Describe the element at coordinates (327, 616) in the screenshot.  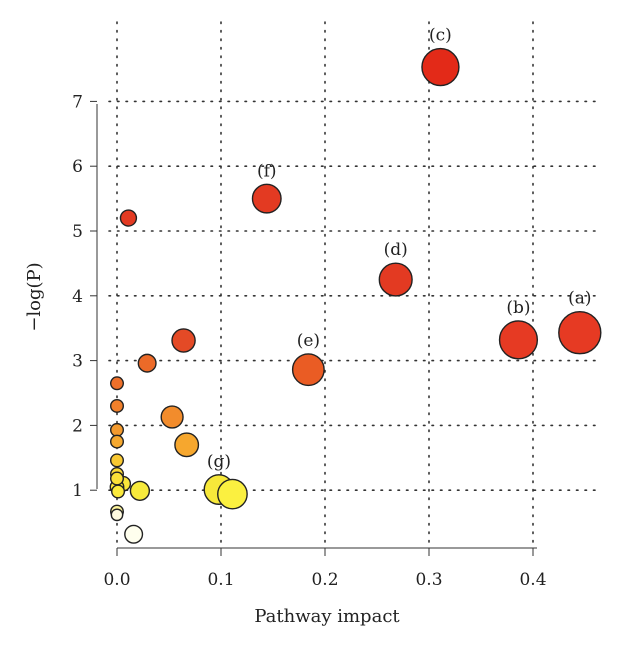
I see `x-axis-title: Pathway impact` at that location.